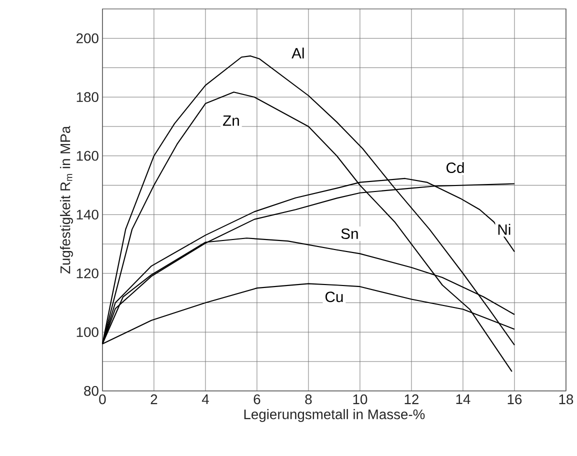  What do you see at coordinates (231, 121) in the screenshot?
I see `series-label: Zn` at bounding box center [231, 121].